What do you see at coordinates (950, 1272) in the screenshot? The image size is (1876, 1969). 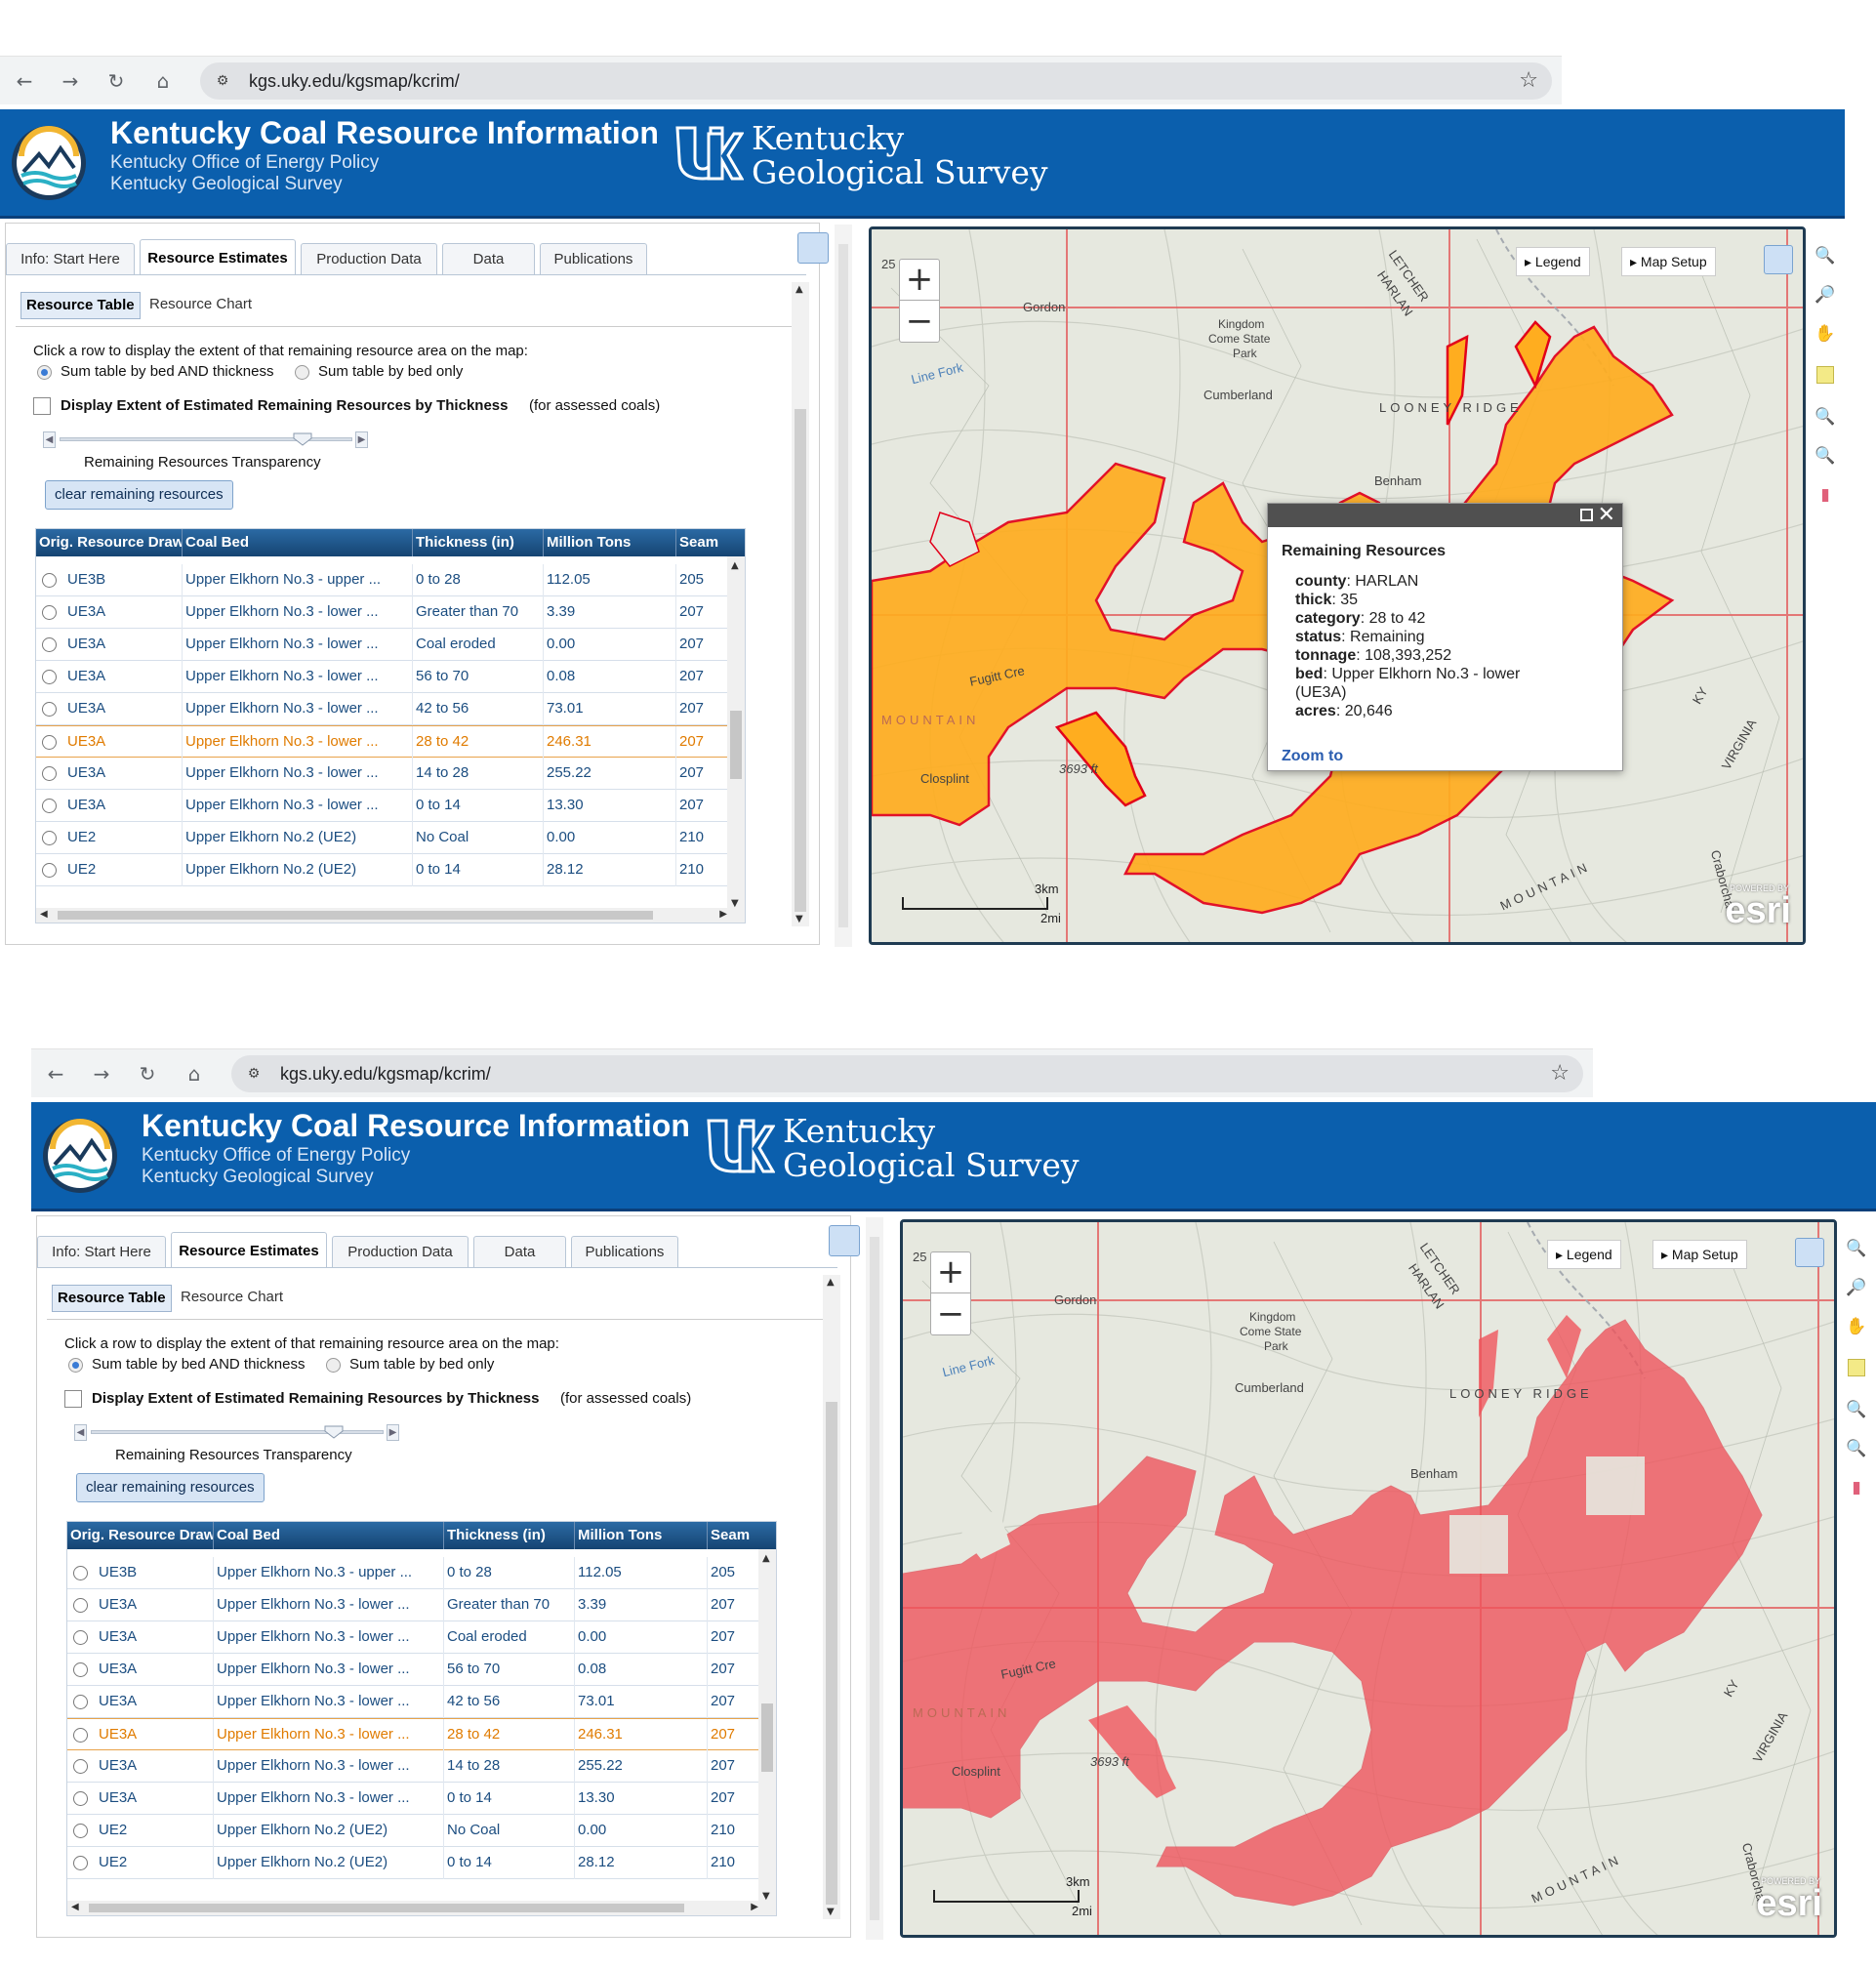 I see `zoom-in-button: +` at bounding box center [950, 1272].